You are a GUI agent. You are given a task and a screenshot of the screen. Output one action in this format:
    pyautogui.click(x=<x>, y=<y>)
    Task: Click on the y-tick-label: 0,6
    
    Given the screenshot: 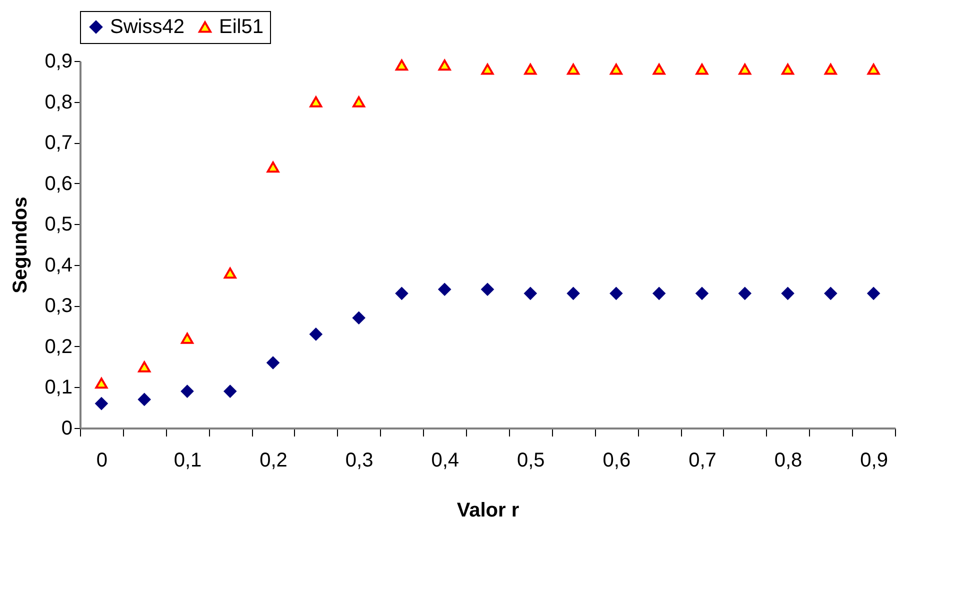 What is the action you would take?
    pyautogui.click(x=58, y=183)
    